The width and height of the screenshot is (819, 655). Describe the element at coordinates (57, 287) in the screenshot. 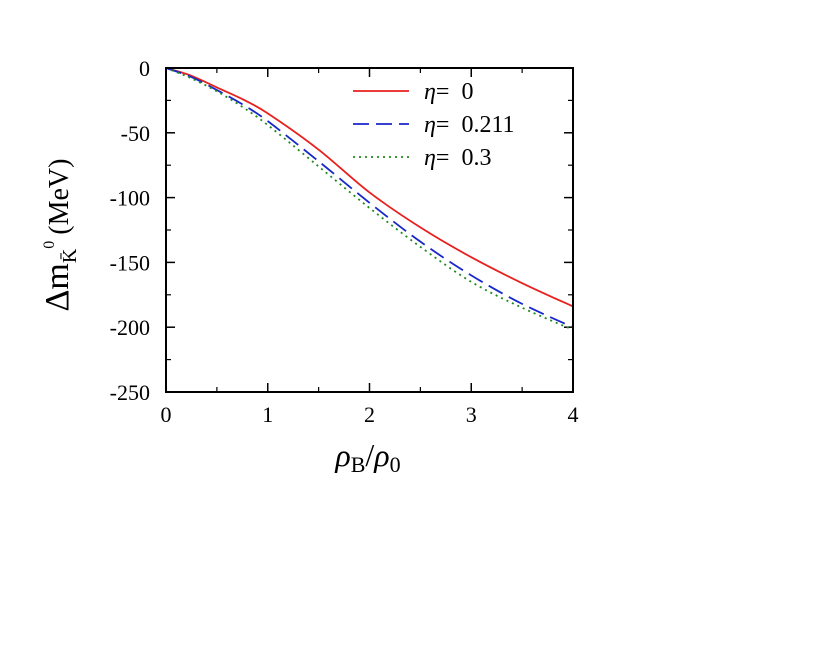

I see `y-axis-delta-m: Δm` at that location.